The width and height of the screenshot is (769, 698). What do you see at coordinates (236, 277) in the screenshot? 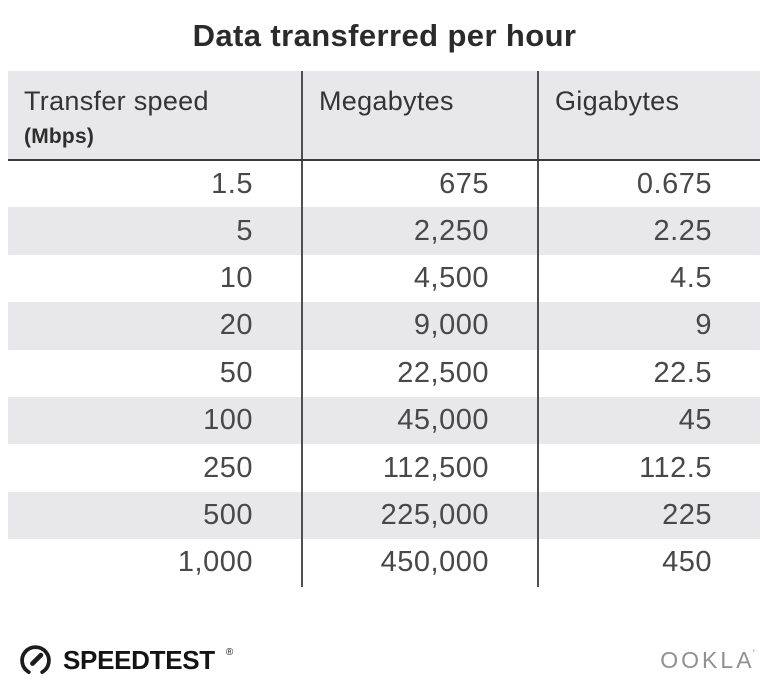
I see `cell-speed: 10` at bounding box center [236, 277].